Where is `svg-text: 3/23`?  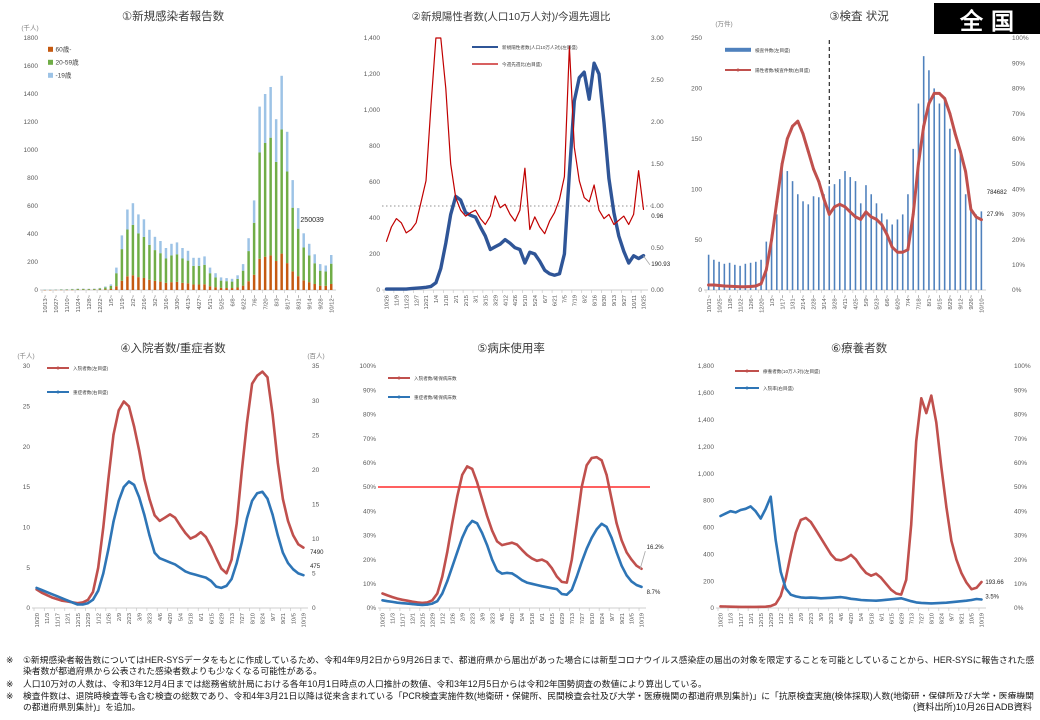
svg-text: 3/23 is located at coordinates (493, 618).